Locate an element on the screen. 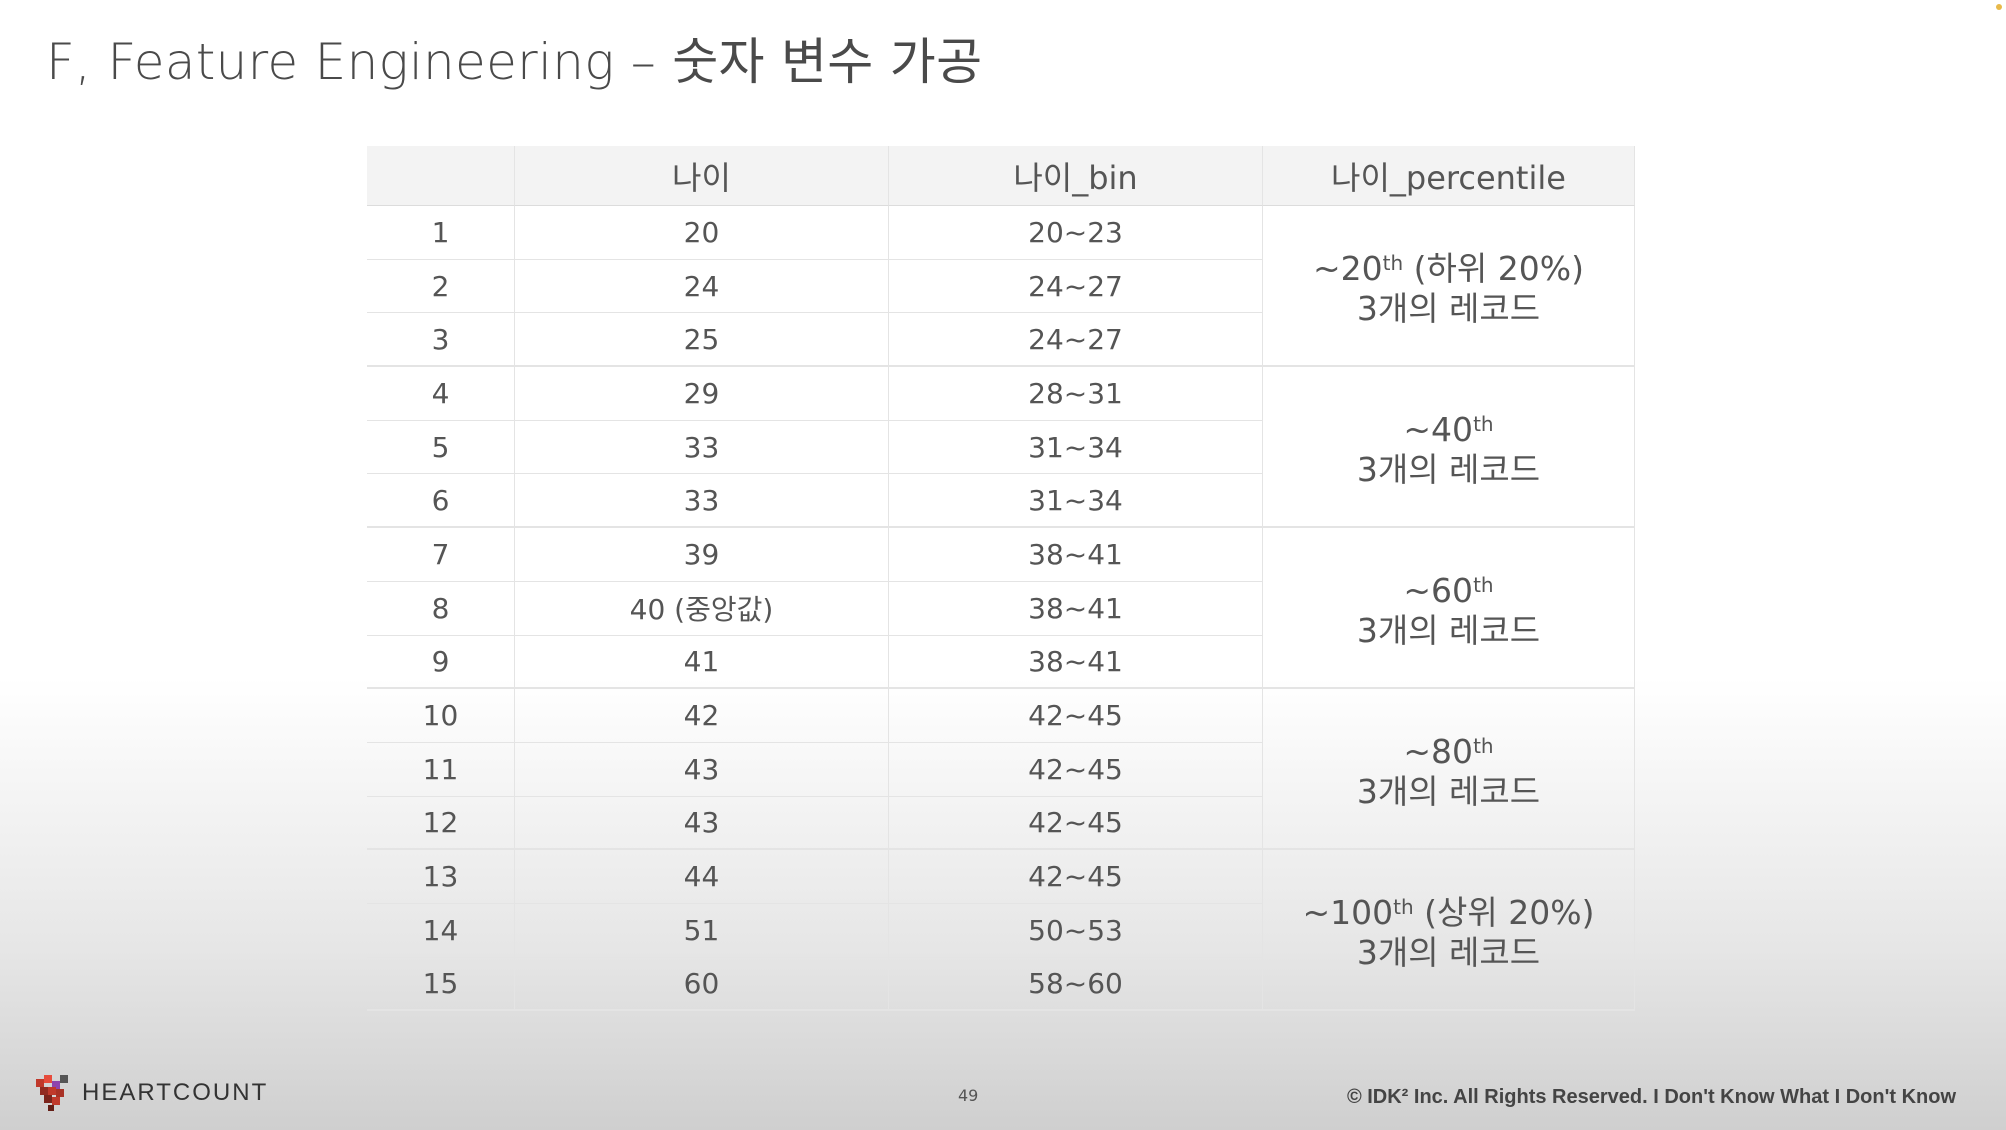 Image resolution: width=2006 pixels, height=1130 pixels. percentile-group-cell: ~20th (하위 20%) 3개의 레코드 is located at coordinates (1449, 287).